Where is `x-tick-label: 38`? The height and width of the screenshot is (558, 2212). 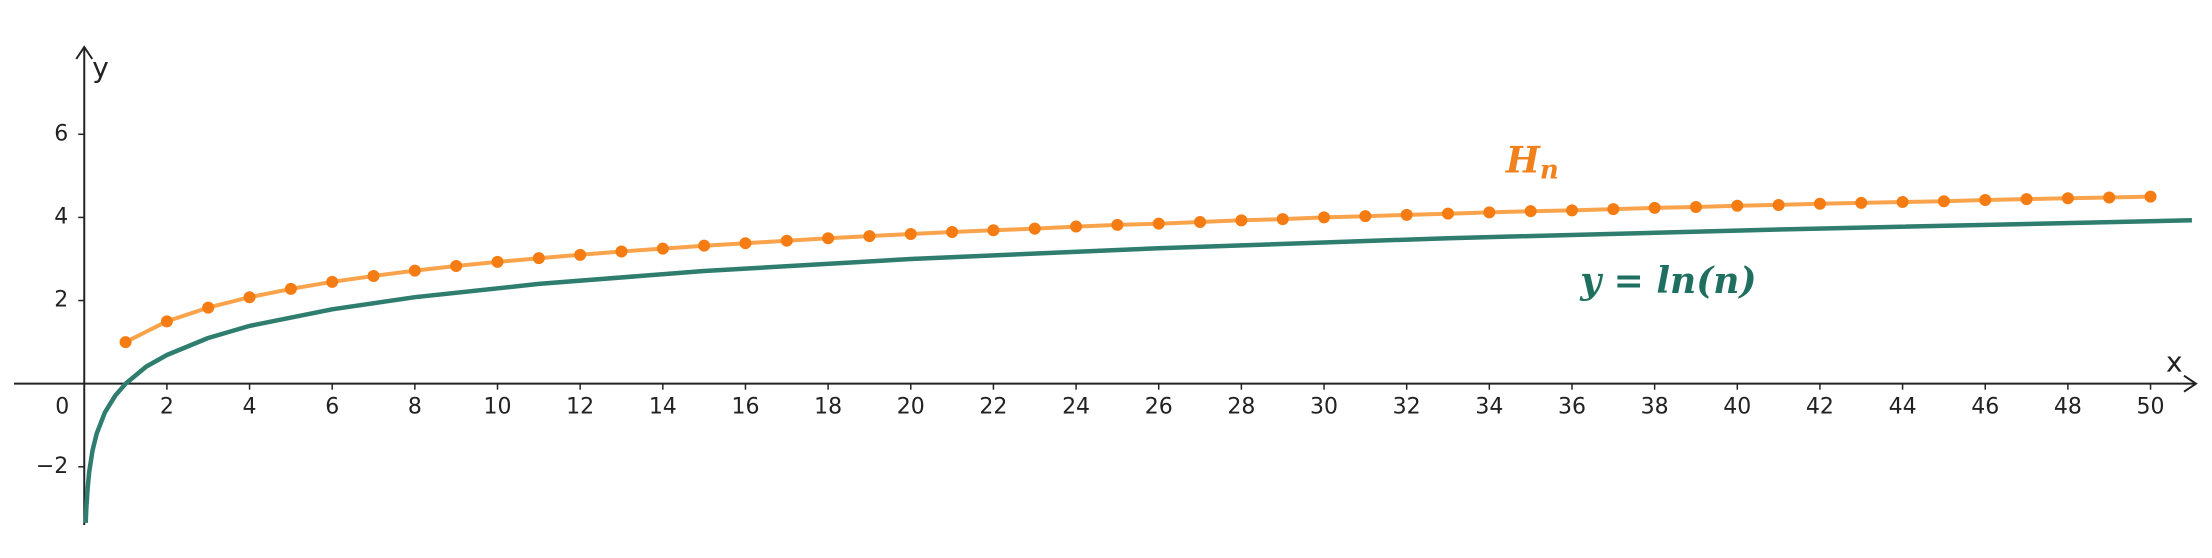 x-tick-label: 38 is located at coordinates (1655, 407).